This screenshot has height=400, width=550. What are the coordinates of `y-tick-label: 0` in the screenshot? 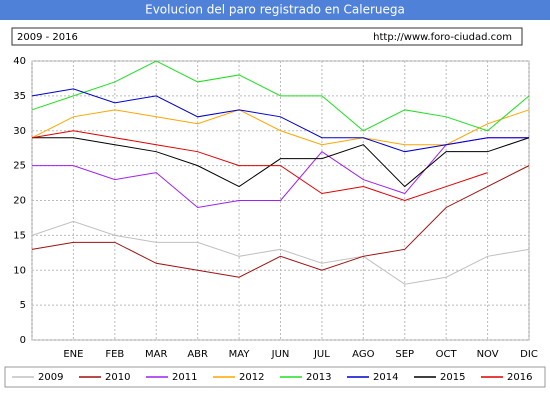 It's located at (23, 340).